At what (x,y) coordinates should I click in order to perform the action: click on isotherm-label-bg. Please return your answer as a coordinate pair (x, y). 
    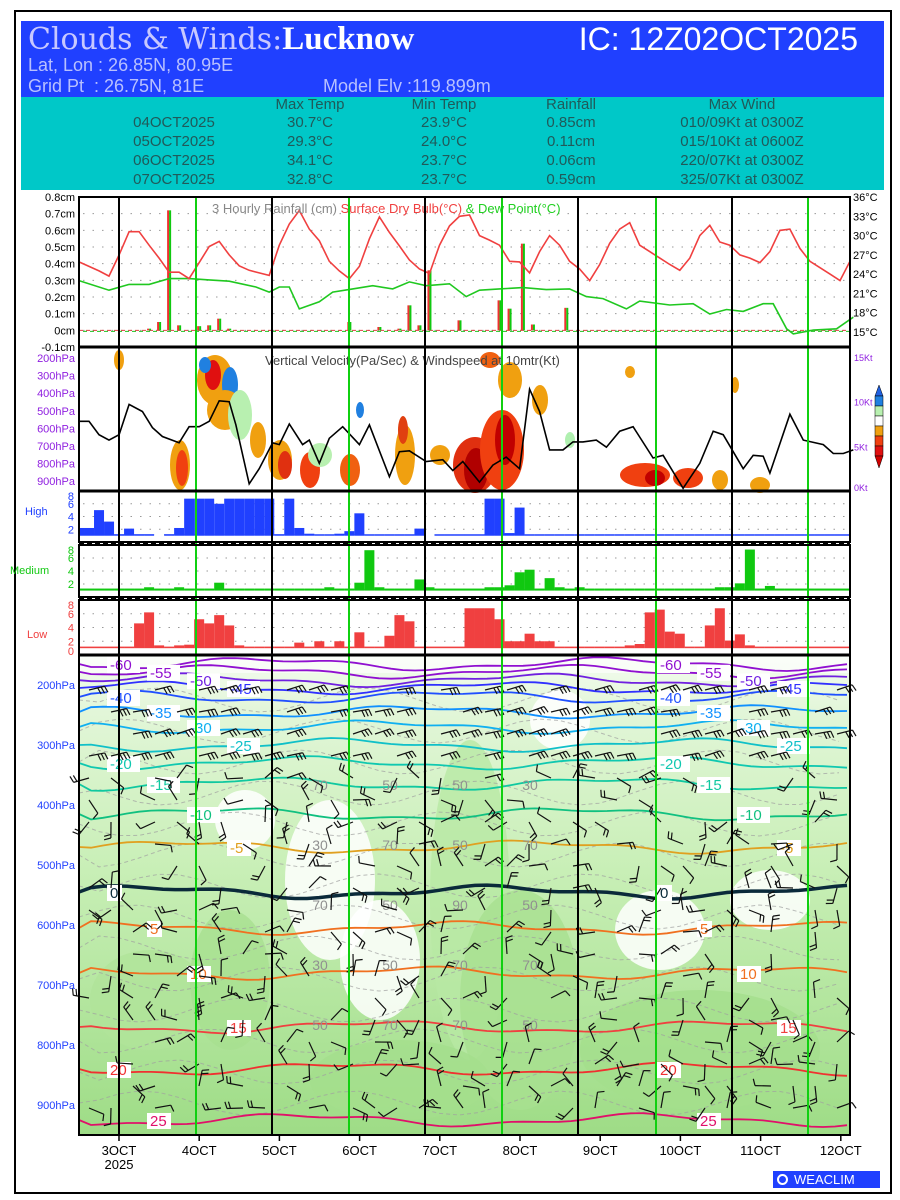
    Looking at the image, I should click on (673, 764).